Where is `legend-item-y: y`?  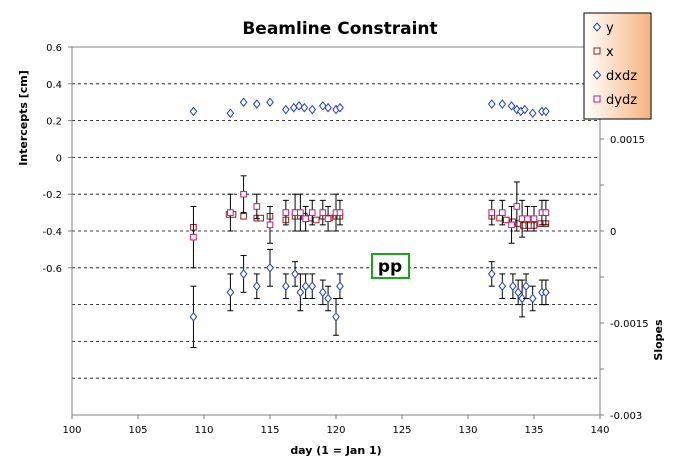 legend-item-y: y is located at coordinates (603, 28).